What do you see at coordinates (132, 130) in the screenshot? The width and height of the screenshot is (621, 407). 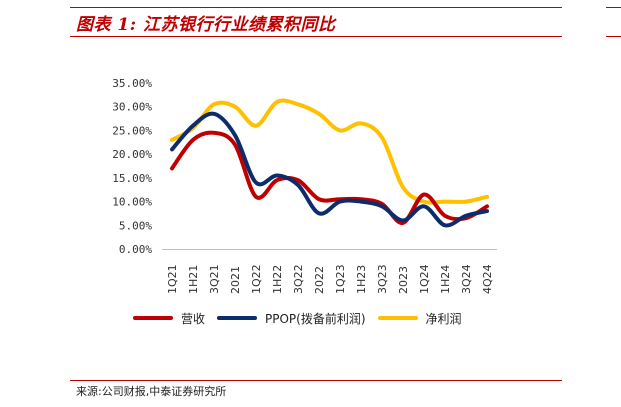 I see `y-tick-label: 25.00%` at bounding box center [132, 130].